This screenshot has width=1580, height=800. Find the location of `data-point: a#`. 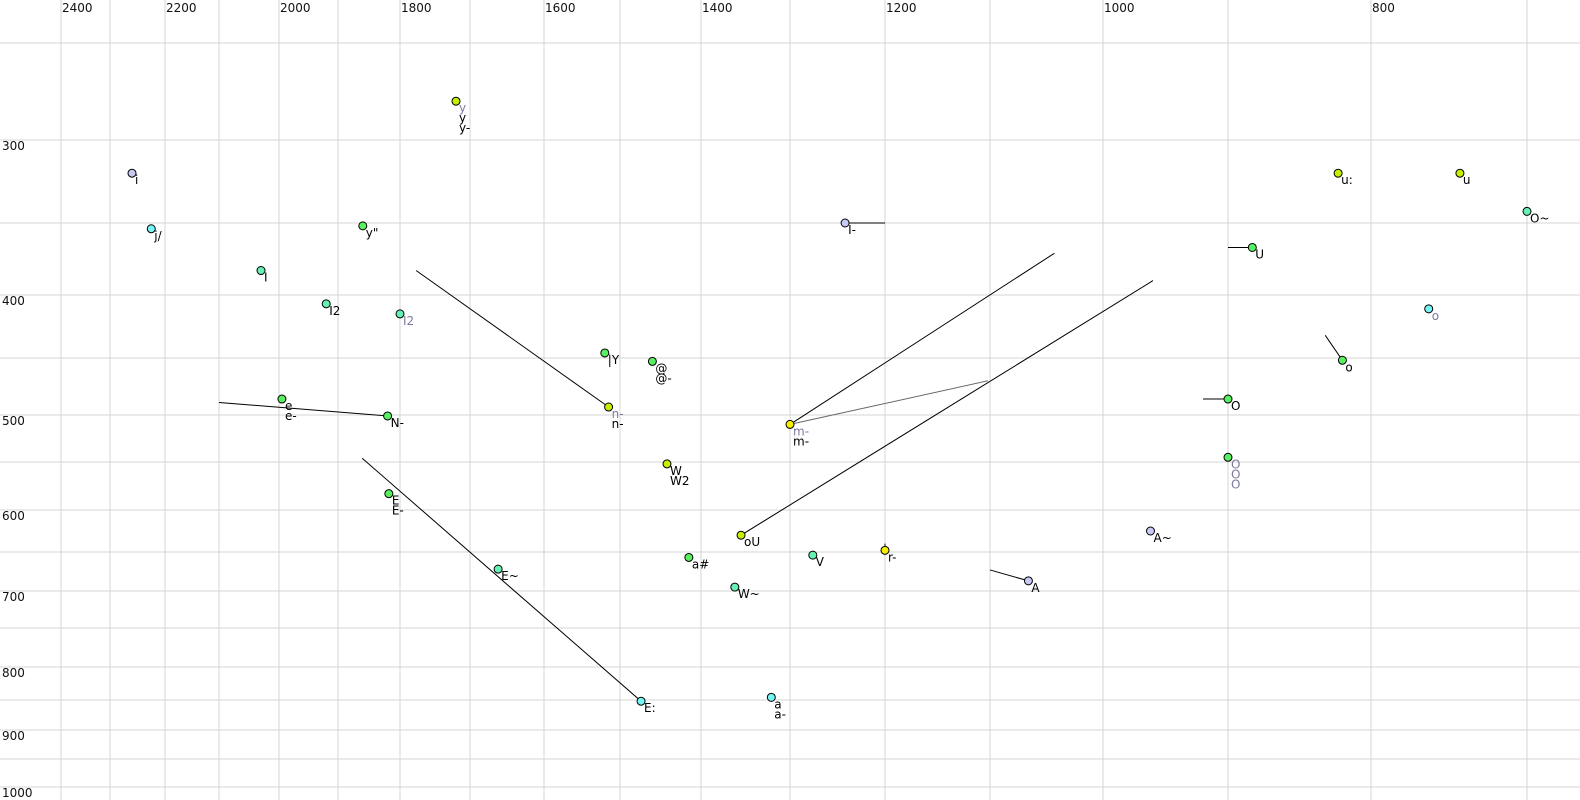

data-point: a# is located at coordinates (696, 561).